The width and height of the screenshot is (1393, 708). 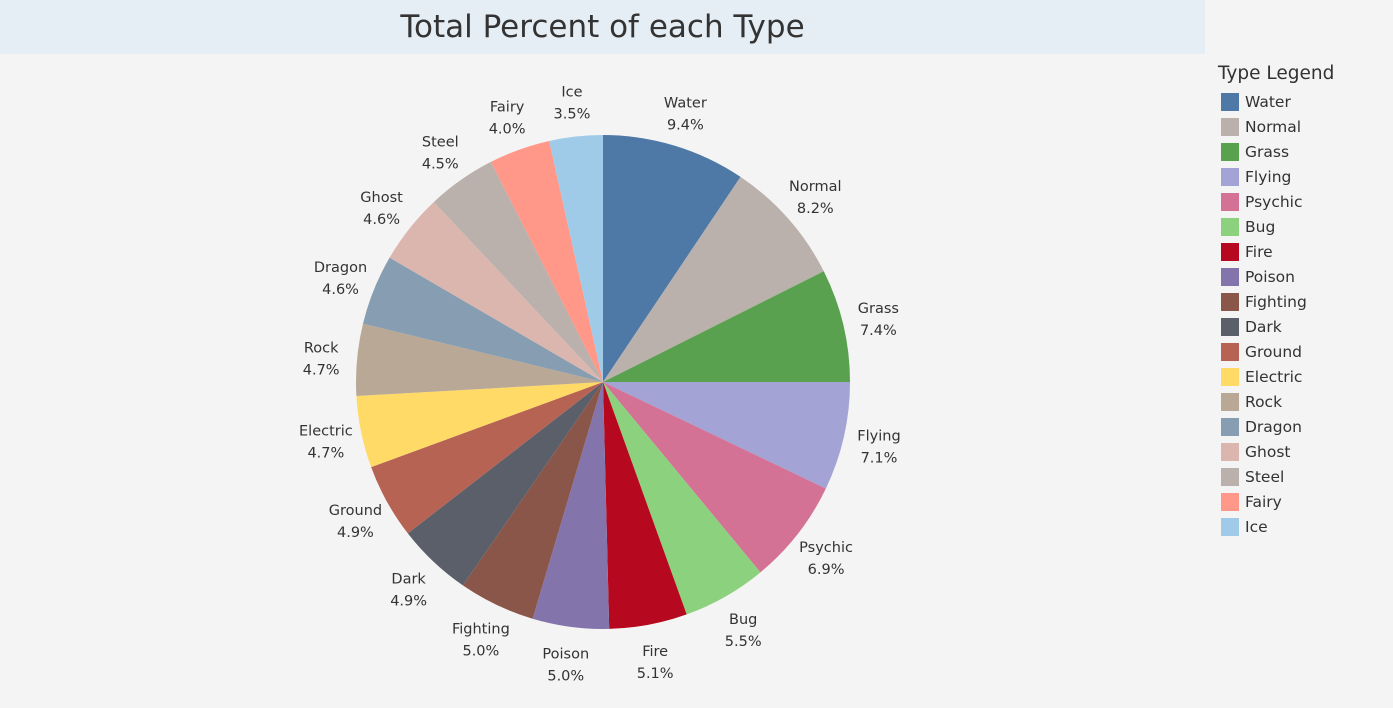 I want to click on legend-label: Ghost, so click(x=1268, y=451).